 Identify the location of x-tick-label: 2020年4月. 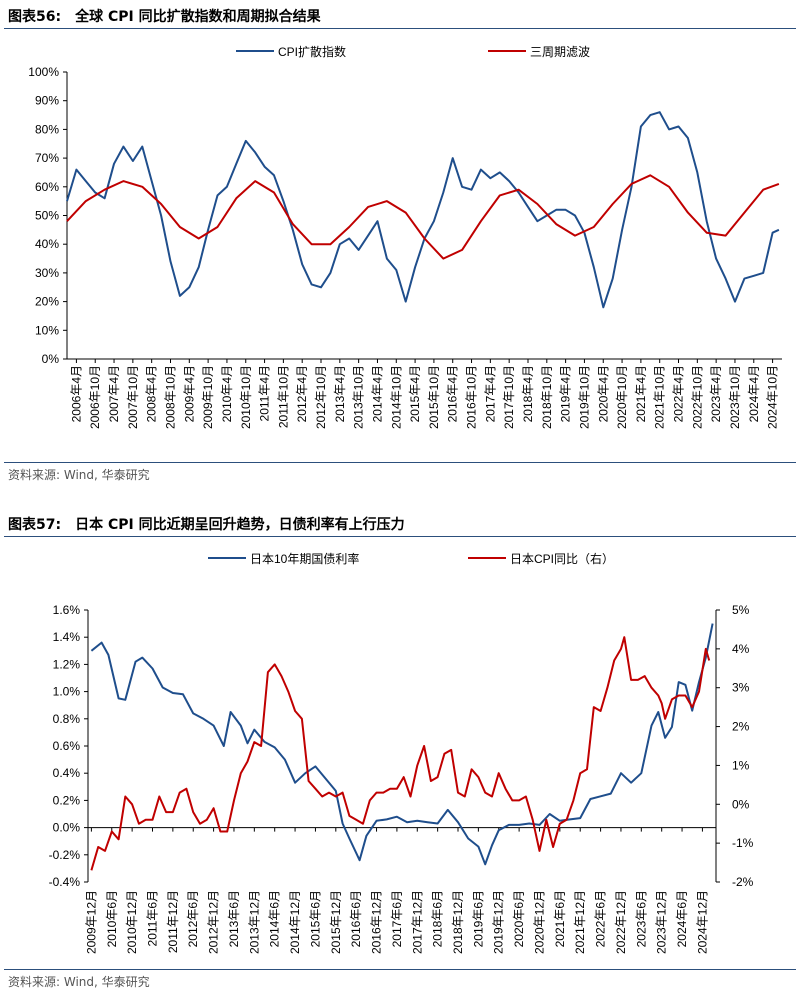
(603, 393).